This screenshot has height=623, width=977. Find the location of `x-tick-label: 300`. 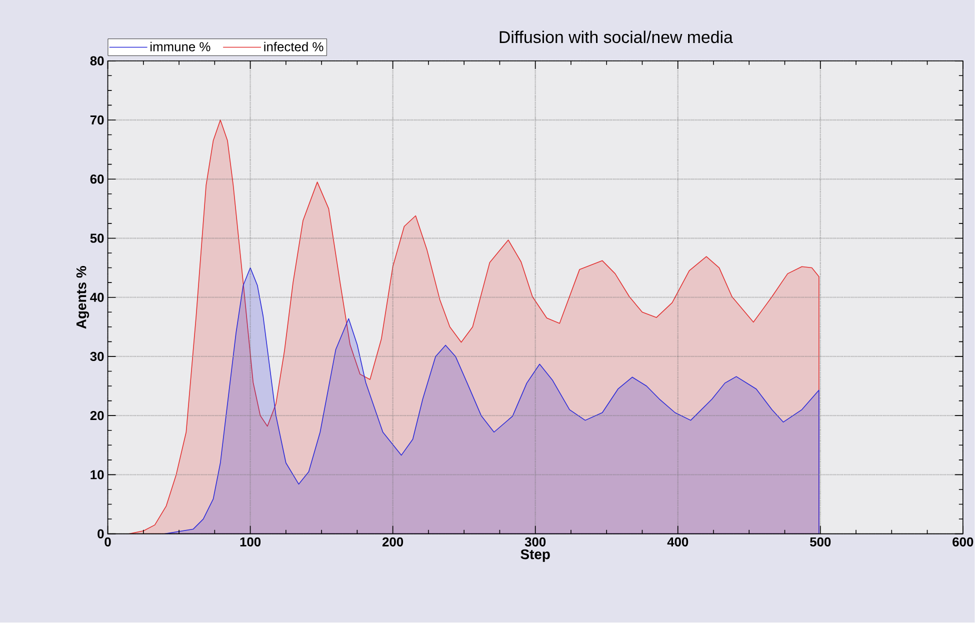

x-tick-label: 300 is located at coordinates (535, 542).